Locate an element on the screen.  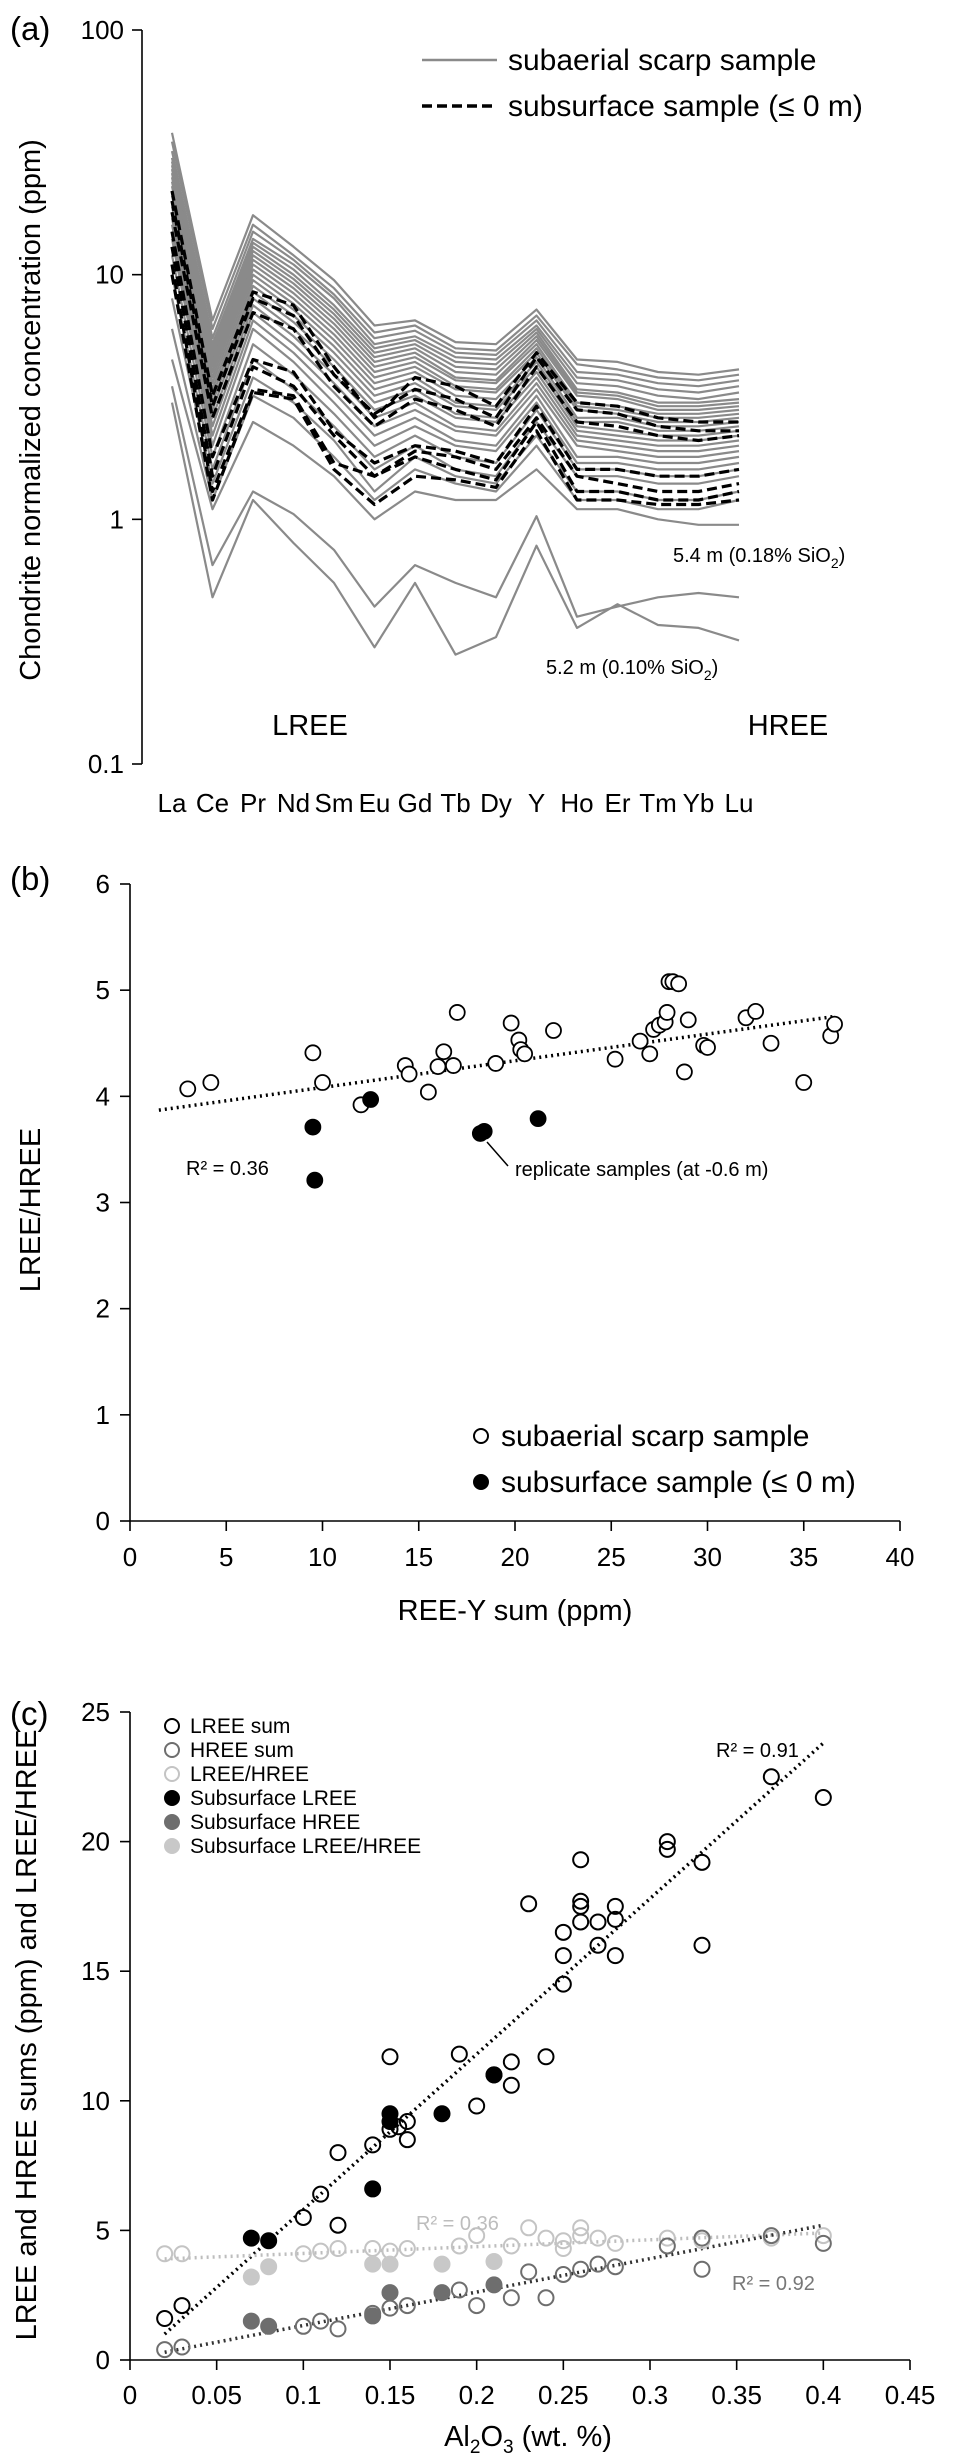
legend-label: Subsurface HREE is located at coordinates (275, 1822).